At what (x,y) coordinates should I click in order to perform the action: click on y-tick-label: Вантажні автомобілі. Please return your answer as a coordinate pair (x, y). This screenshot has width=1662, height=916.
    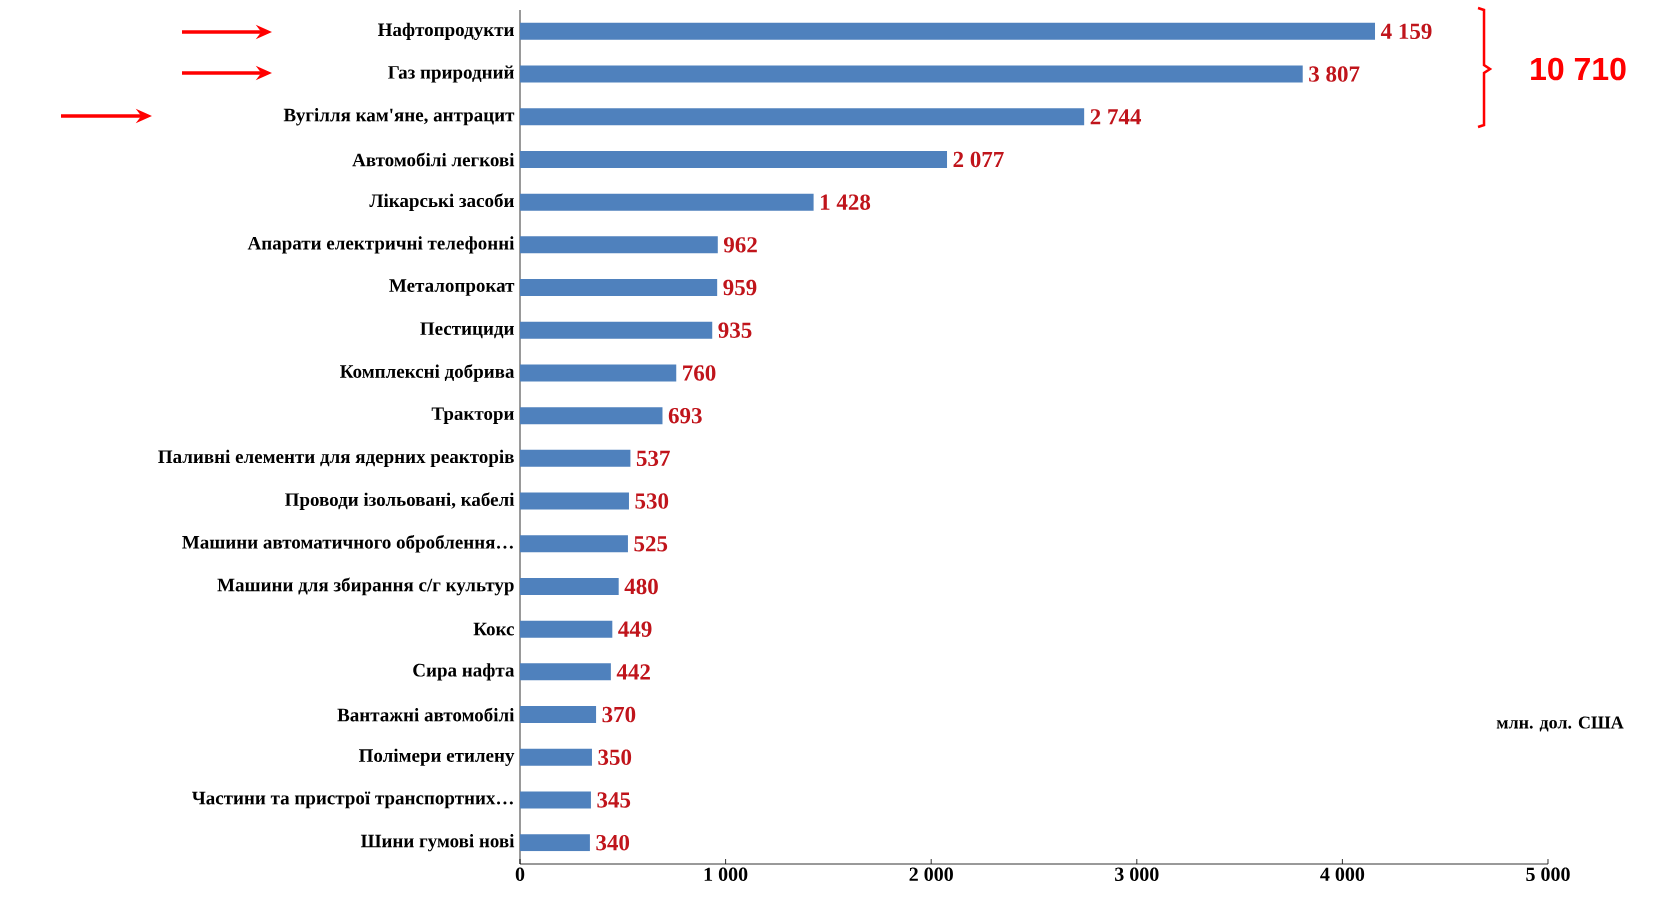
    Looking at the image, I should click on (426, 714).